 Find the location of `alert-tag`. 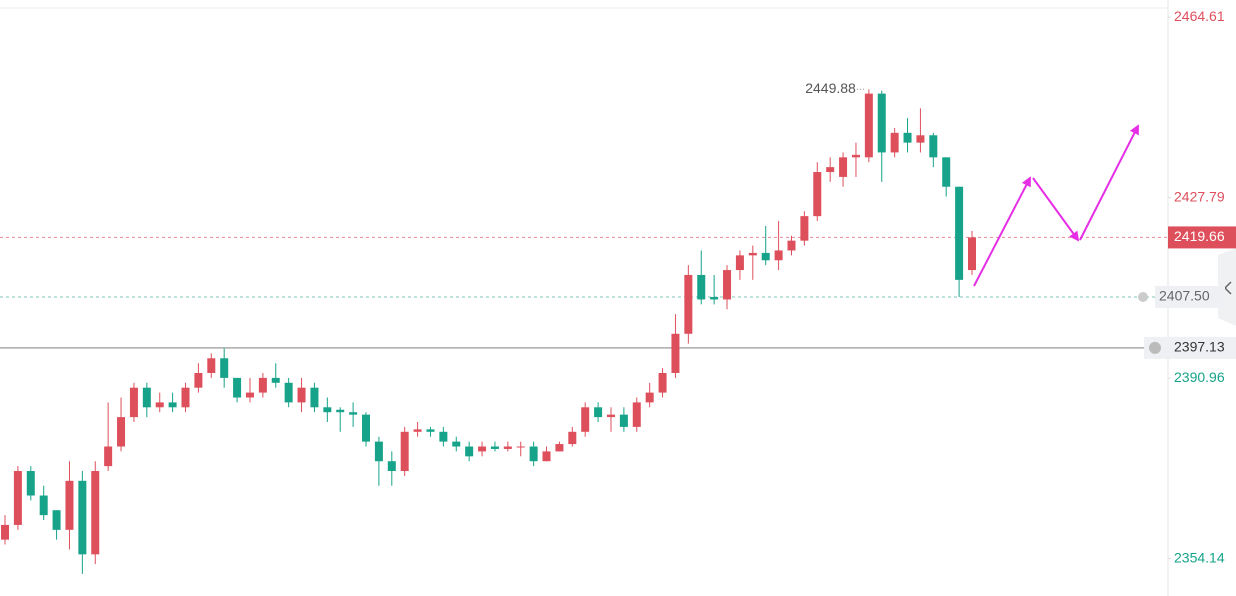

alert-tag is located at coordinates (1190, 297).